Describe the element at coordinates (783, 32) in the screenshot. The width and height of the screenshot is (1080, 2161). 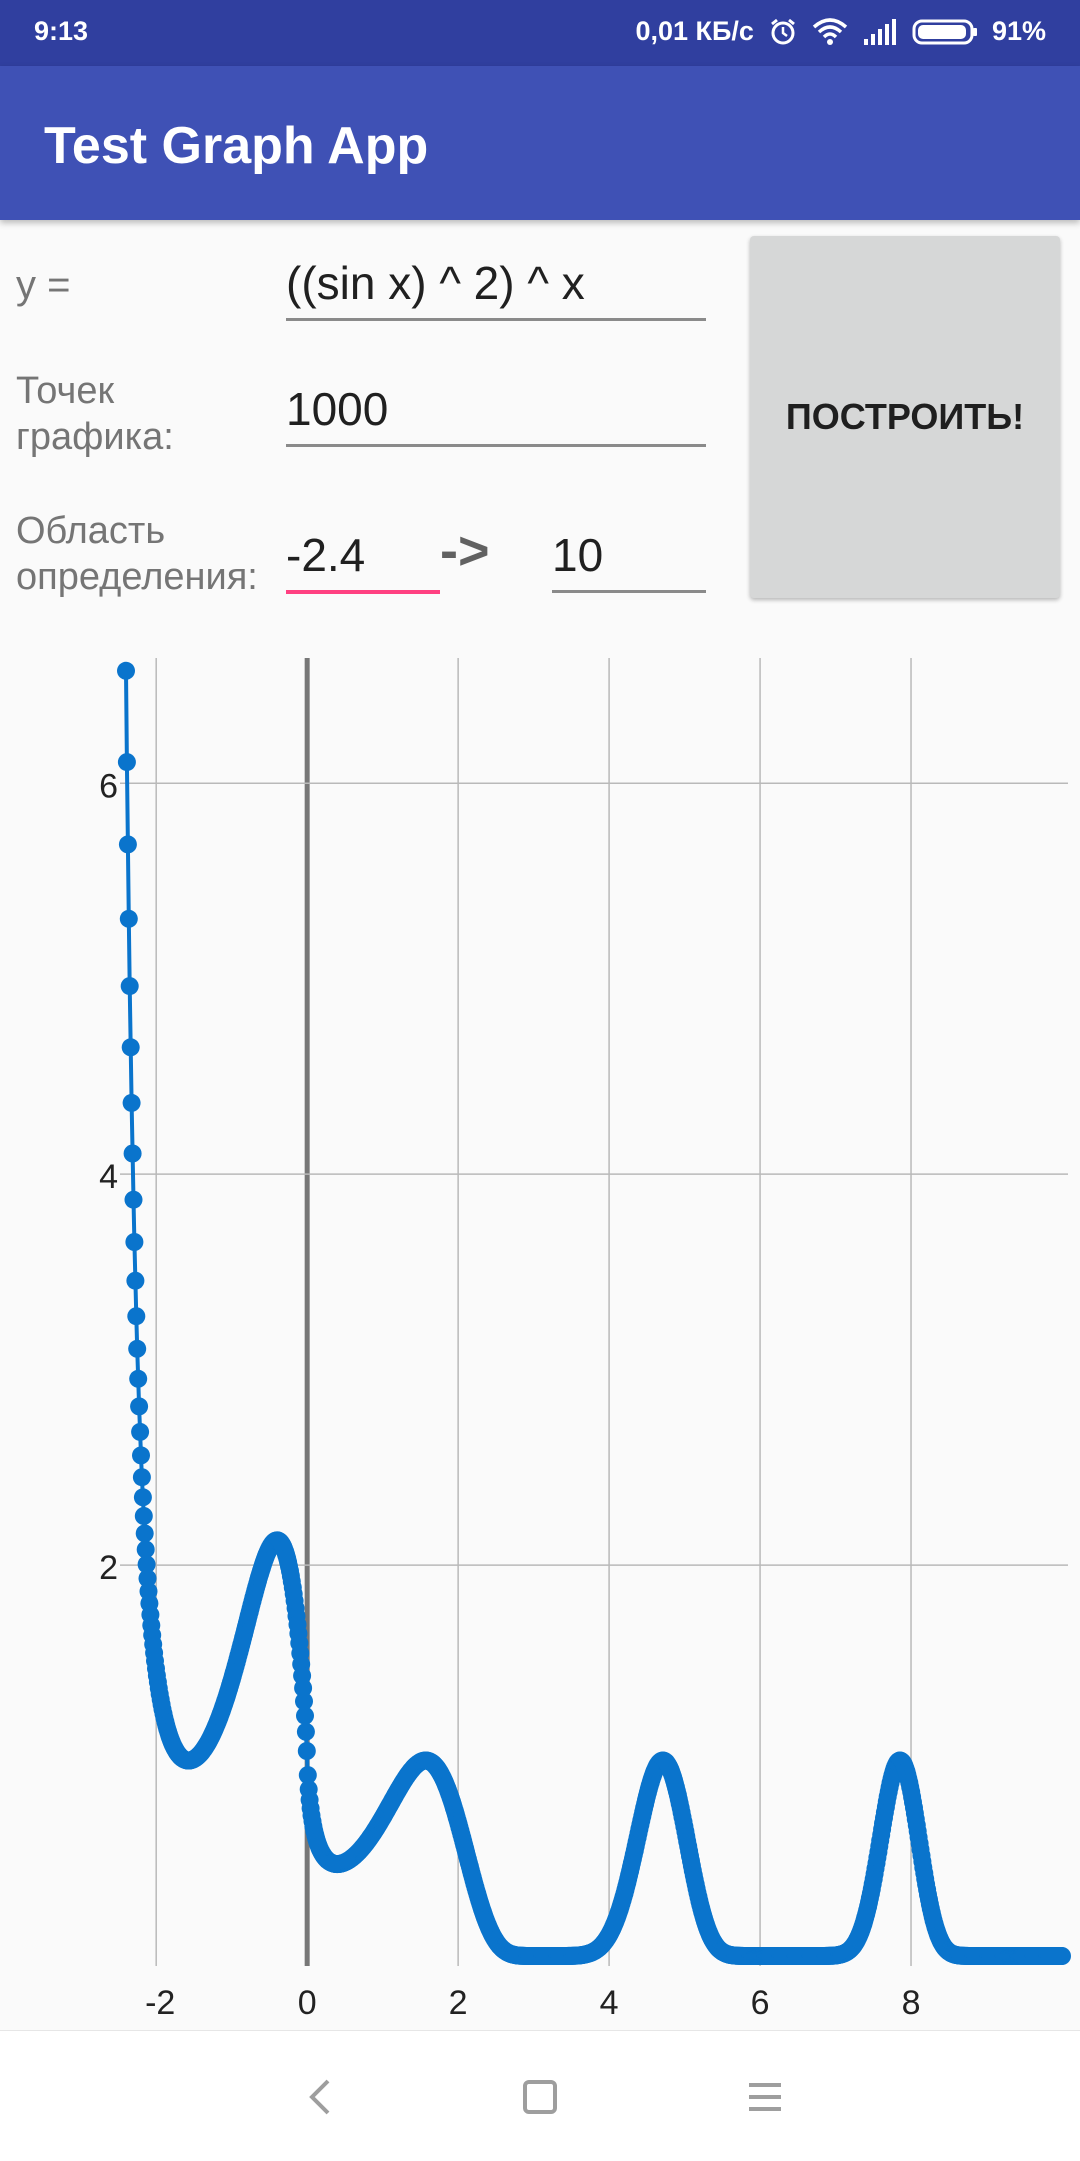
I see `alarm-icon` at that location.